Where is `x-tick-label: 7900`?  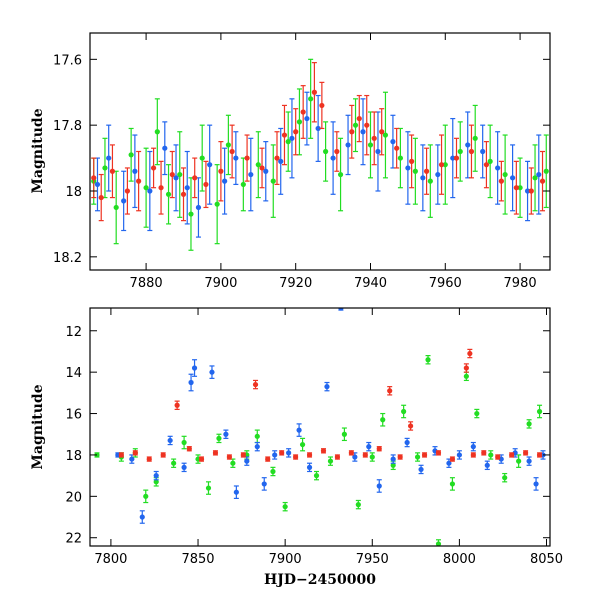 x-tick-label: 7900 is located at coordinates (285, 559).